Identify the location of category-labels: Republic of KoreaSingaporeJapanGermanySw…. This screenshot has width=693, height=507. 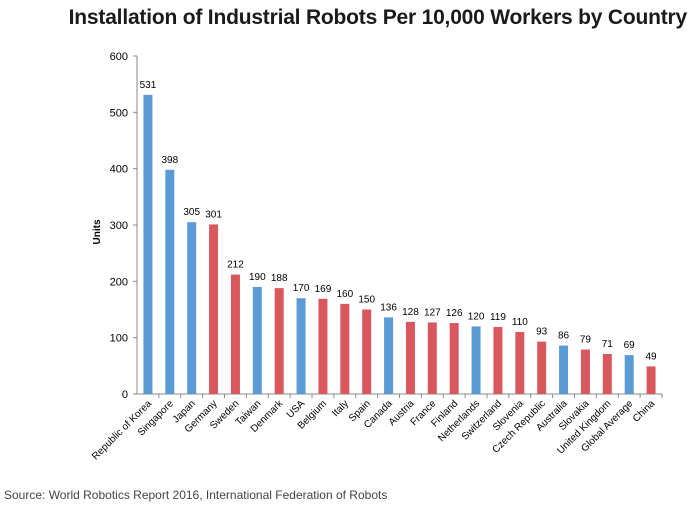
(376, 428).